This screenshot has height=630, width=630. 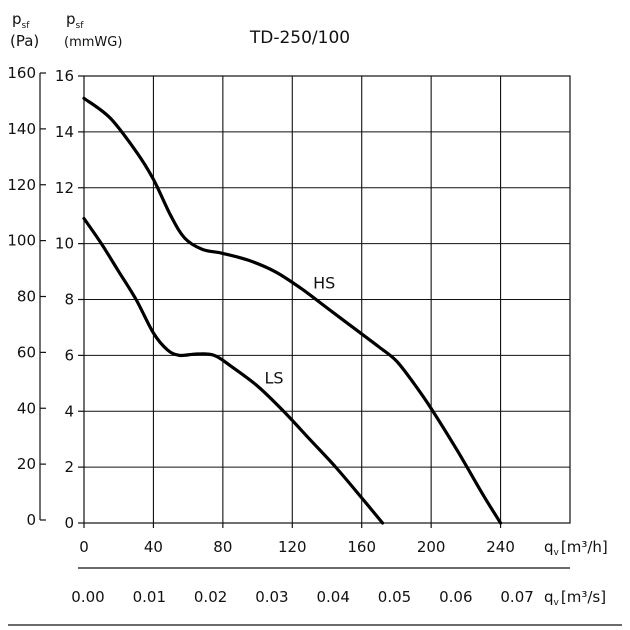 I want to click on x-secondary-subscript: v, so click(x=557, y=603).